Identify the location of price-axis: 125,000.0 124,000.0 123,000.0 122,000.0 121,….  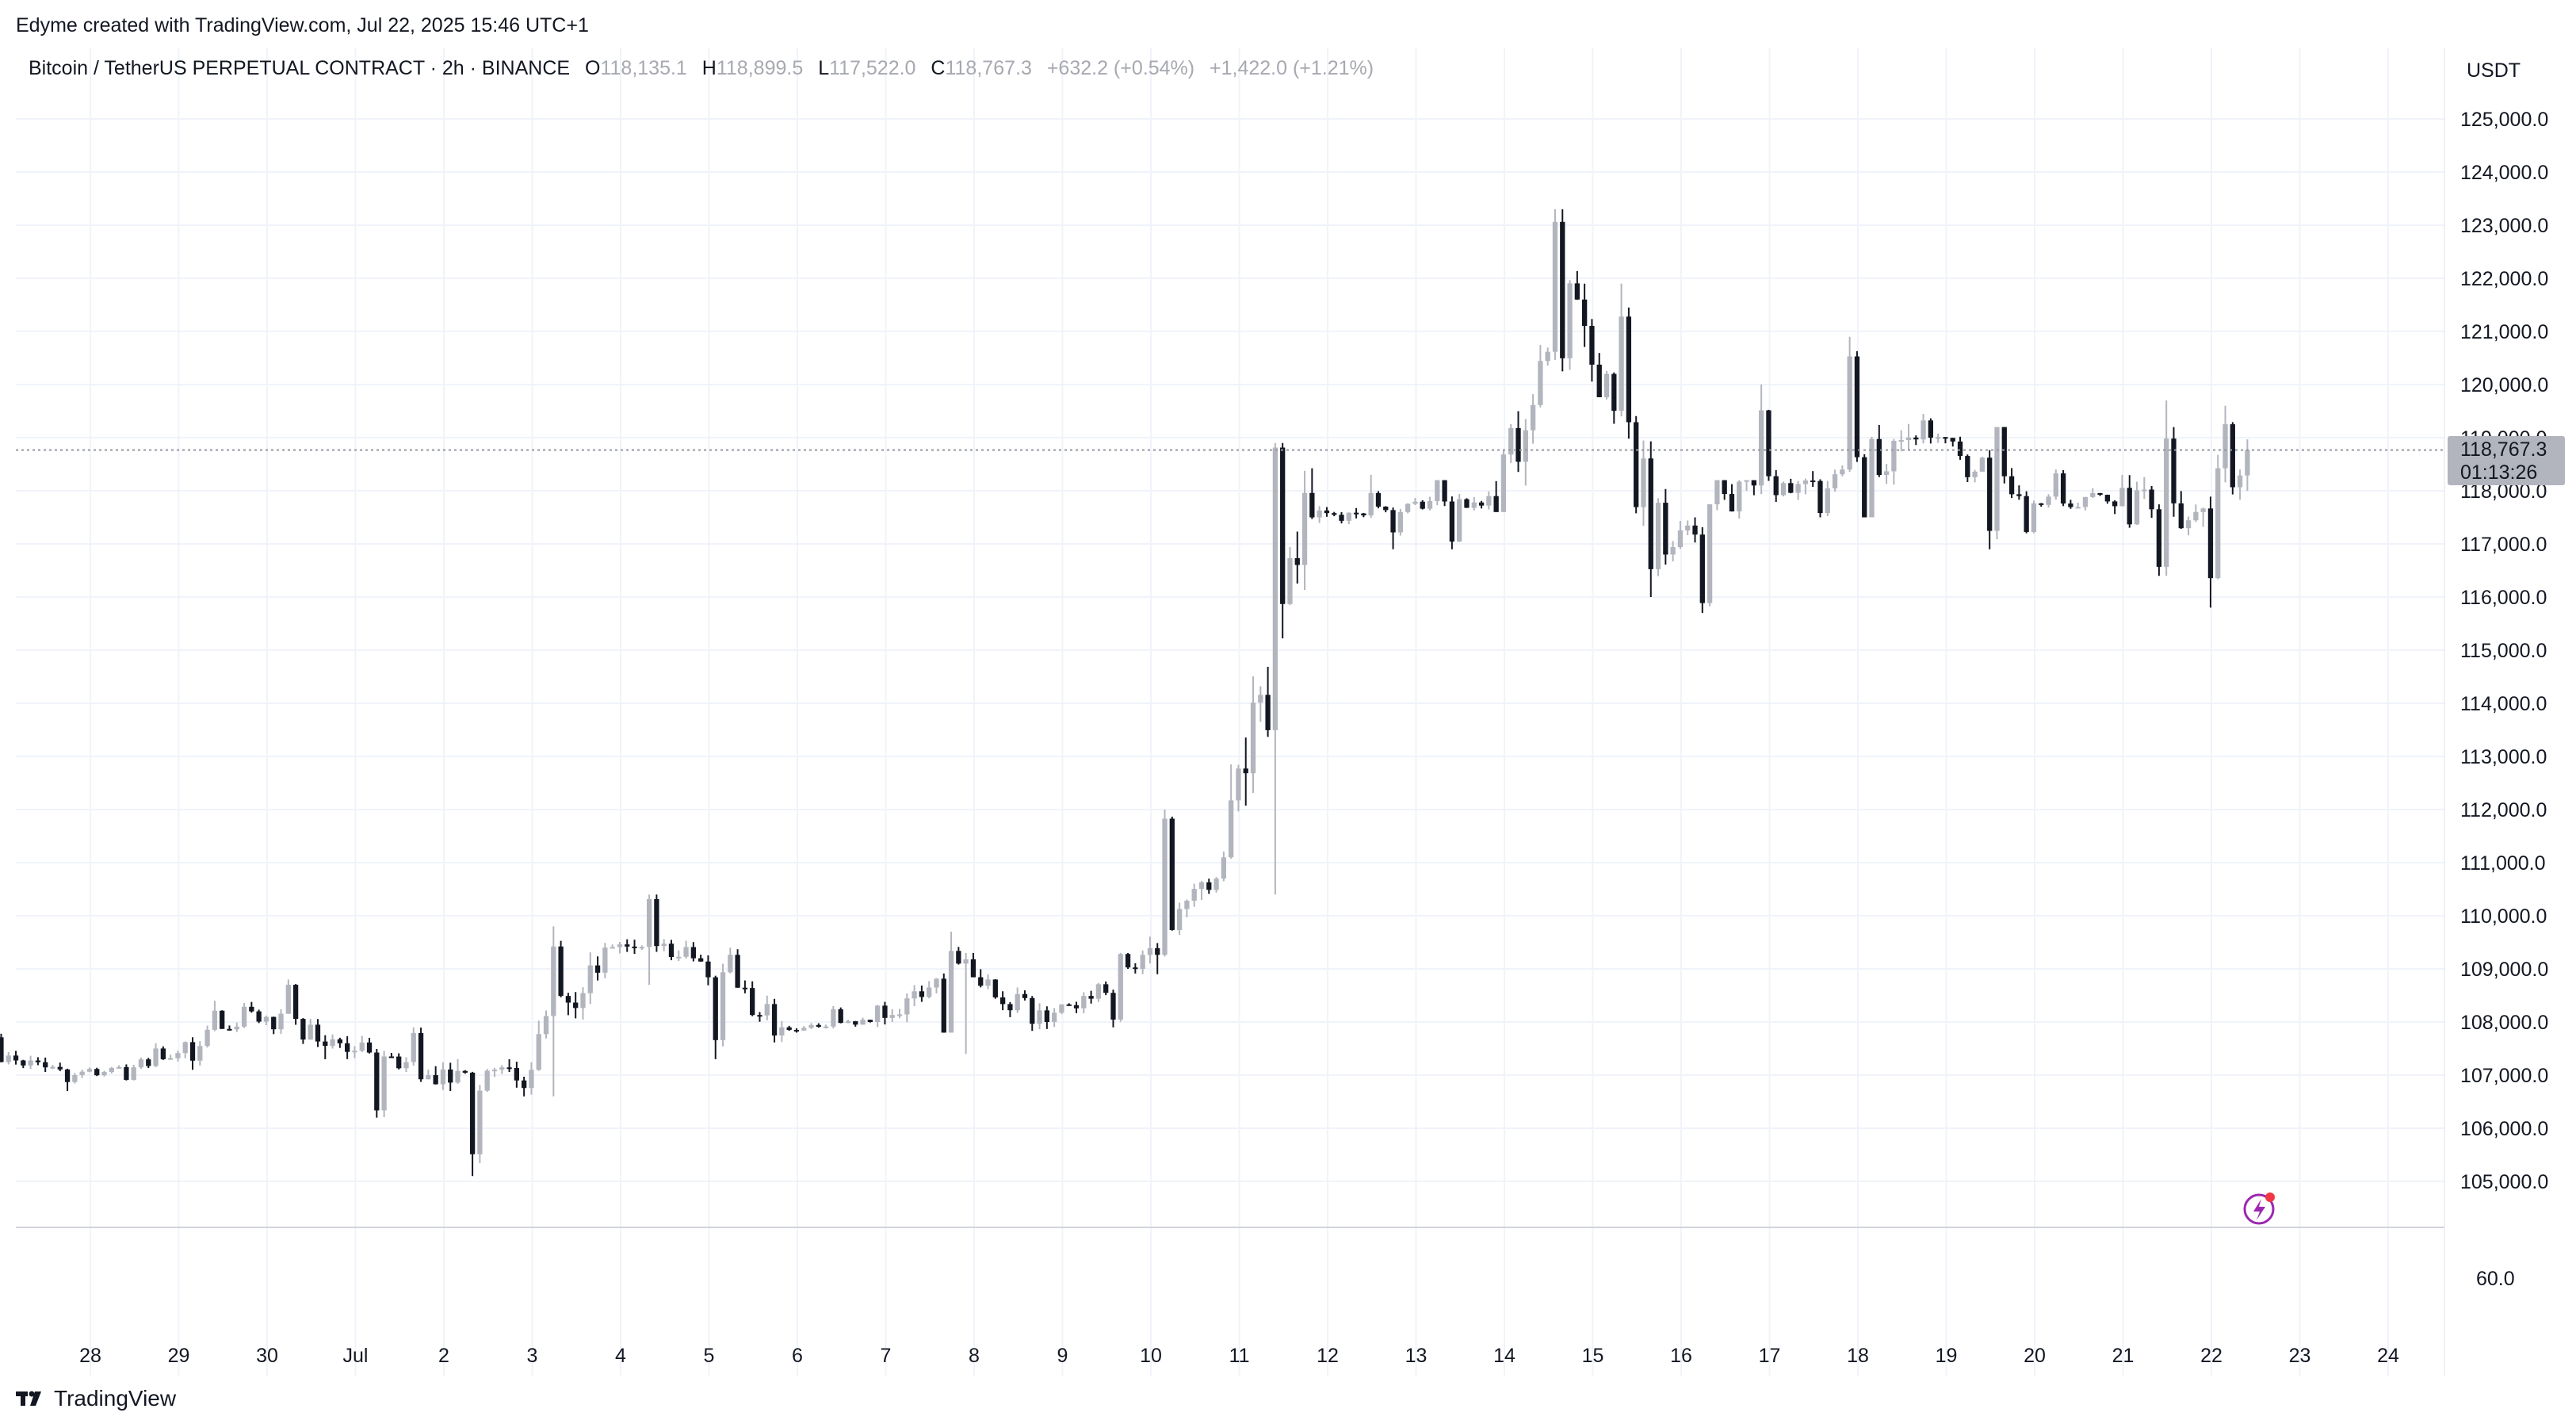
(2504, 651).